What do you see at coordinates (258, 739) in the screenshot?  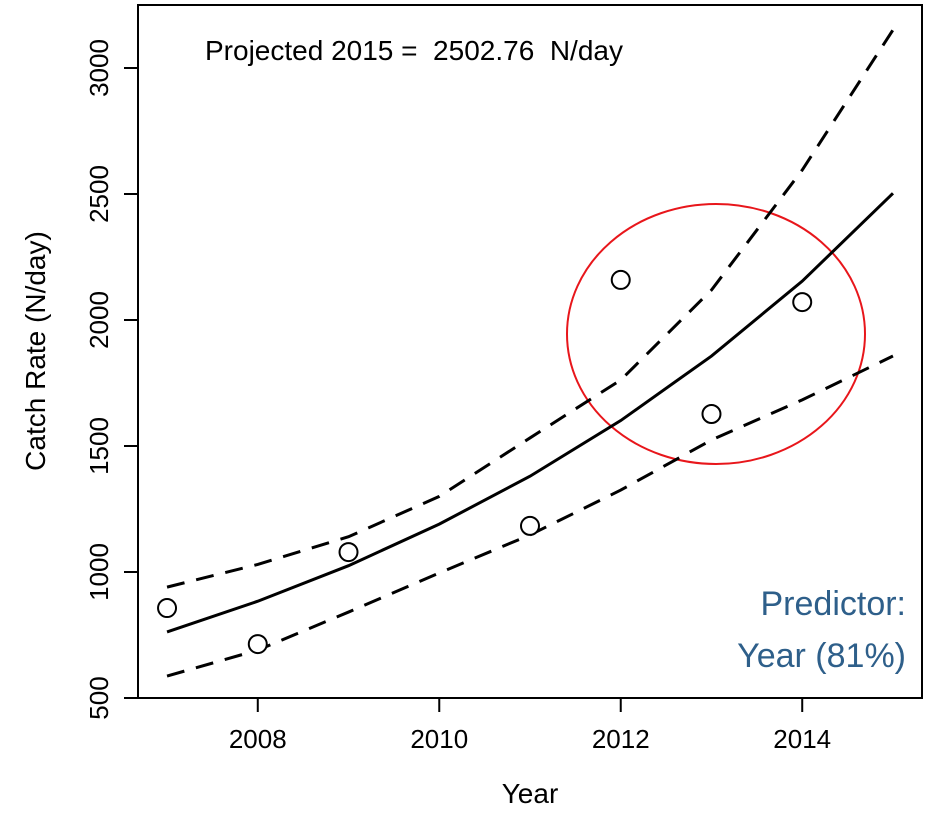 I see `x-tick-label: 2008` at bounding box center [258, 739].